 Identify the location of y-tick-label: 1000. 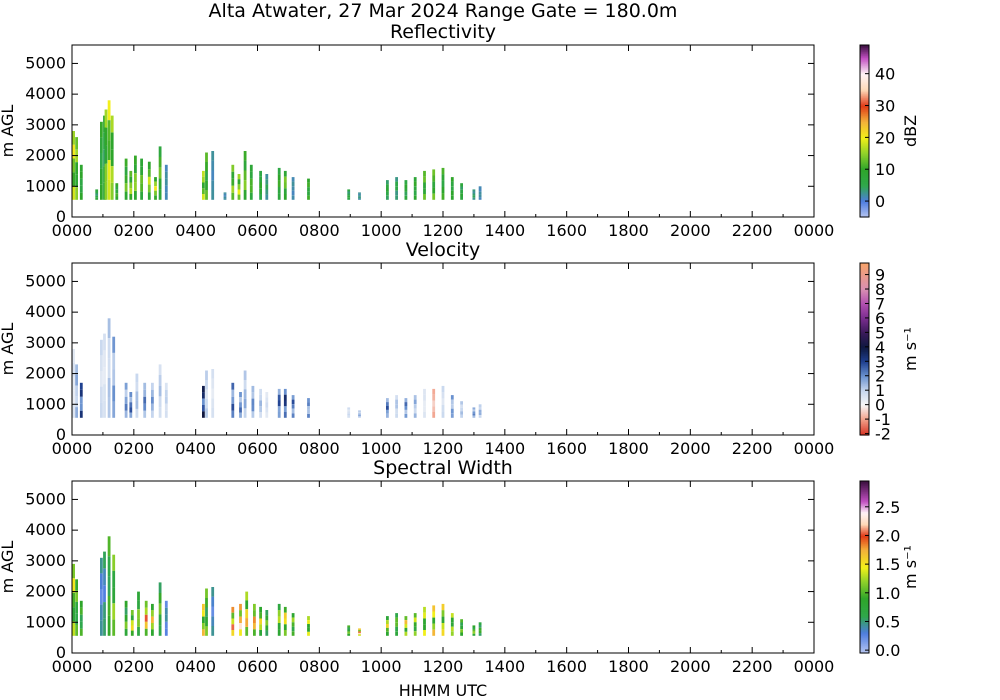
(45, 403).